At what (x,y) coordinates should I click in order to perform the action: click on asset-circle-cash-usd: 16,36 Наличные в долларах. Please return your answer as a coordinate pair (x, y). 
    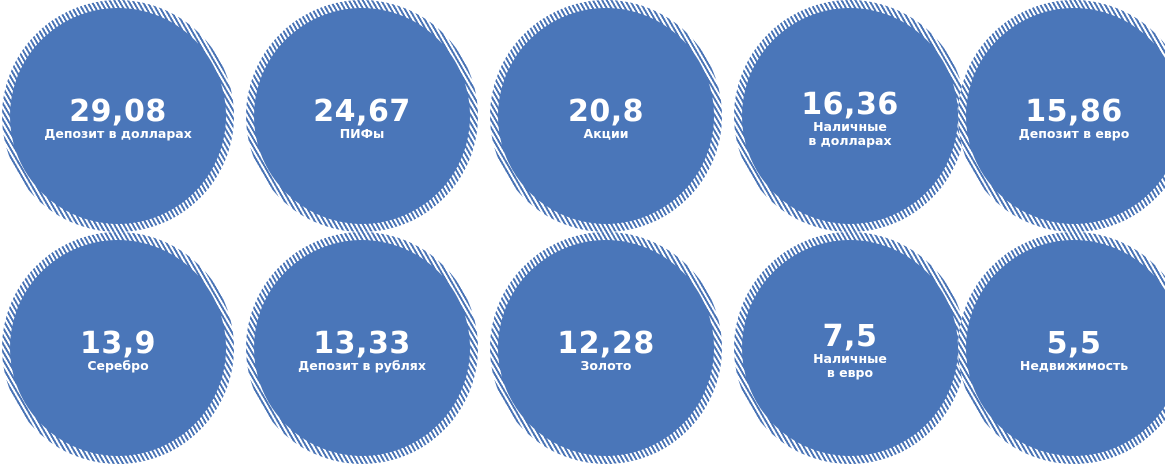
    Looking at the image, I should click on (850, 116).